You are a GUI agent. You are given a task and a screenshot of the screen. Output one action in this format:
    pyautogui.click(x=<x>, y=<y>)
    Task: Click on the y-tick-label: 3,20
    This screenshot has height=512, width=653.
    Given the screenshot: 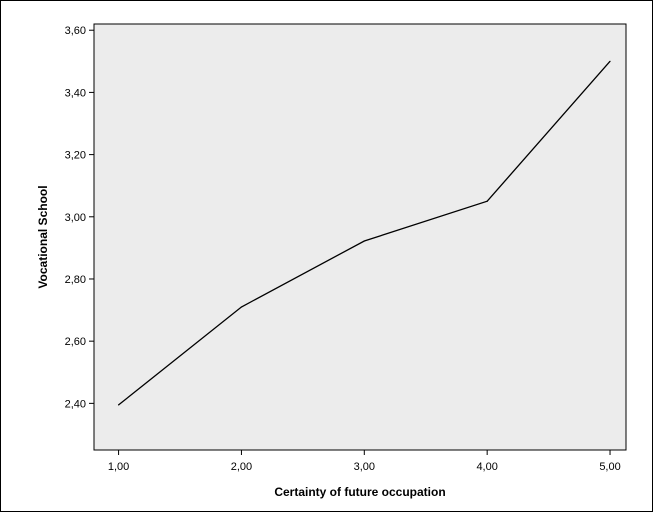 What is the action you would take?
    pyautogui.click(x=75, y=156)
    